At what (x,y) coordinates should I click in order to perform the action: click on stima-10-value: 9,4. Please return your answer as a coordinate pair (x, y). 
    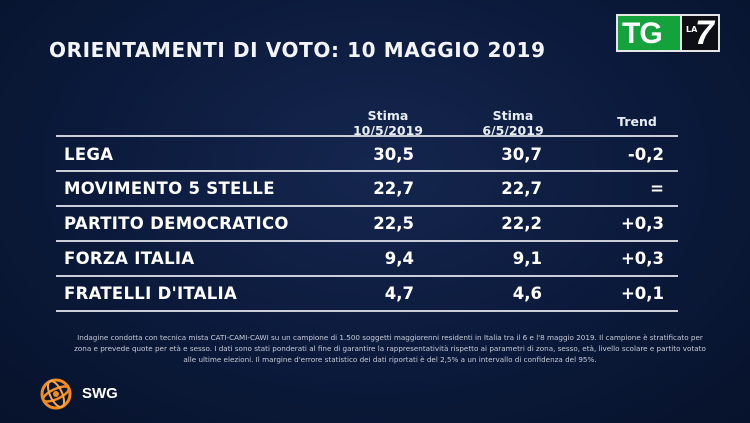
    Looking at the image, I should click on (399, 258).